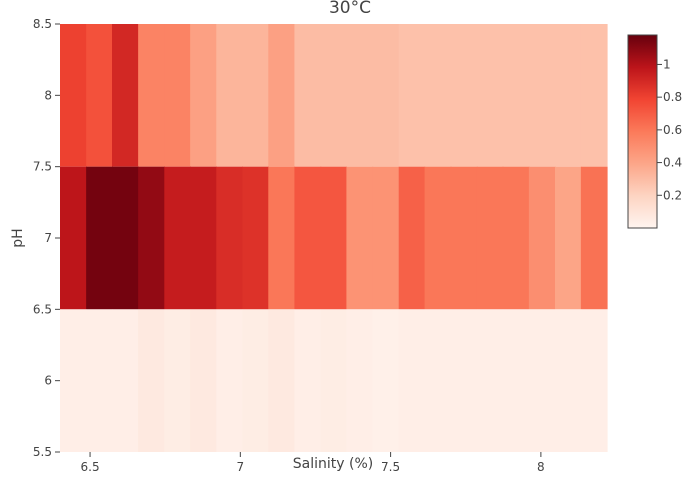 This screenshot has height=504, width=700. What do you see at coordinates (90, 467) in the screenshot?
I see `x-tick-label: 6.5` at bounding box center [90, 467].